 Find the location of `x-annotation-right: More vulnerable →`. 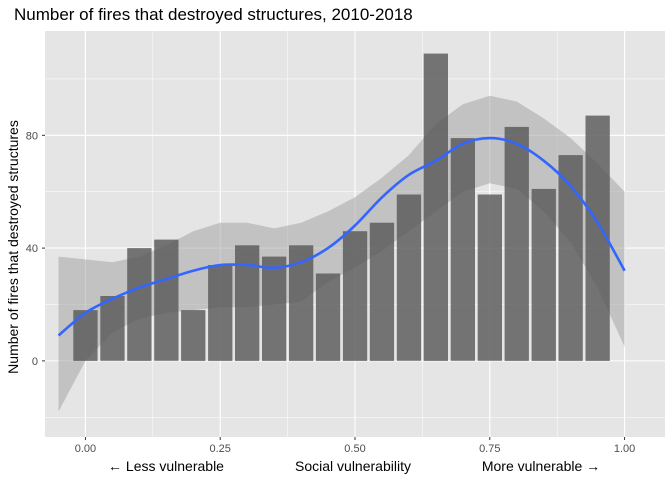

x-annotation-right: More vulnerable → is located at coordinates (541, 466).